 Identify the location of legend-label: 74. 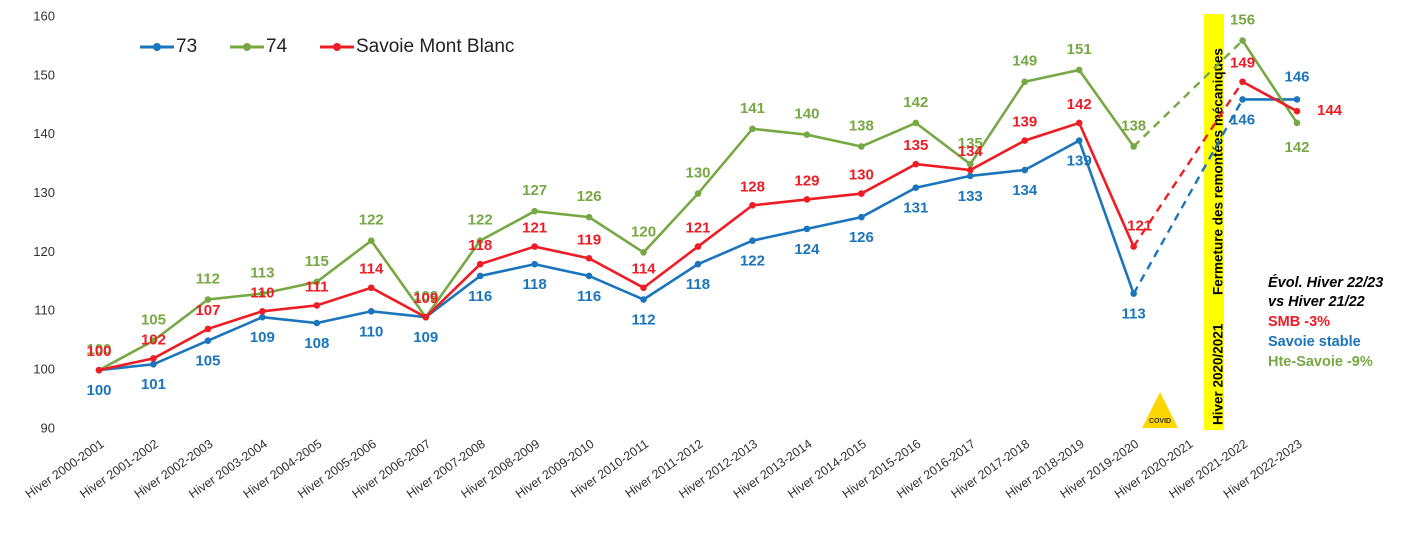
(277, 46).